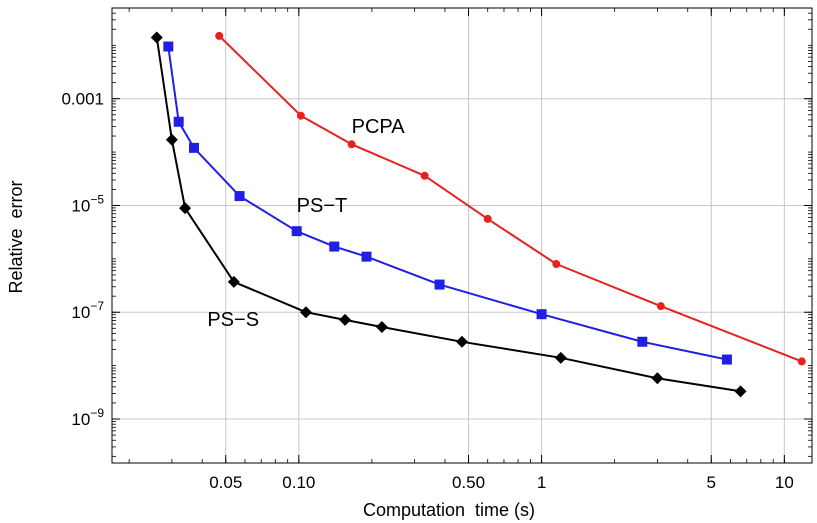  Describe the element at coordinates (711, 482) in the screenshot. I see `x-tick-label: 5` at that location.